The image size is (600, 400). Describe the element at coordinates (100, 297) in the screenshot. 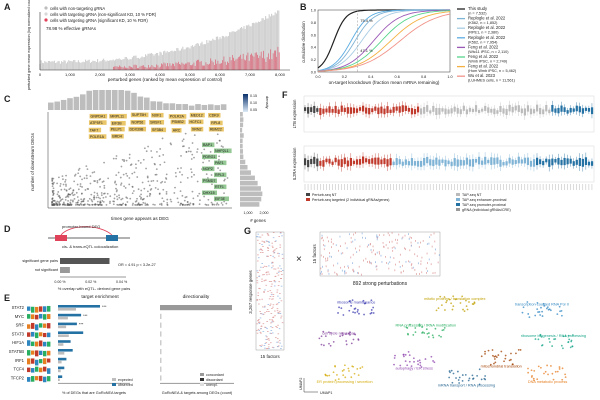

I see `section-title: target enrichment` at that location.